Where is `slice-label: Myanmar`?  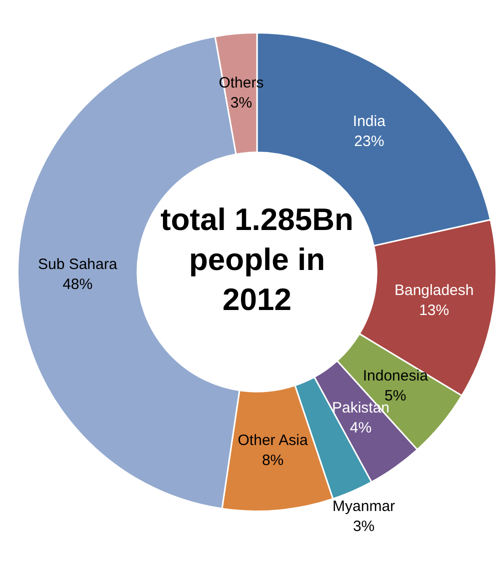
slice-label: Myanmar is located at coordinates (364, 507).